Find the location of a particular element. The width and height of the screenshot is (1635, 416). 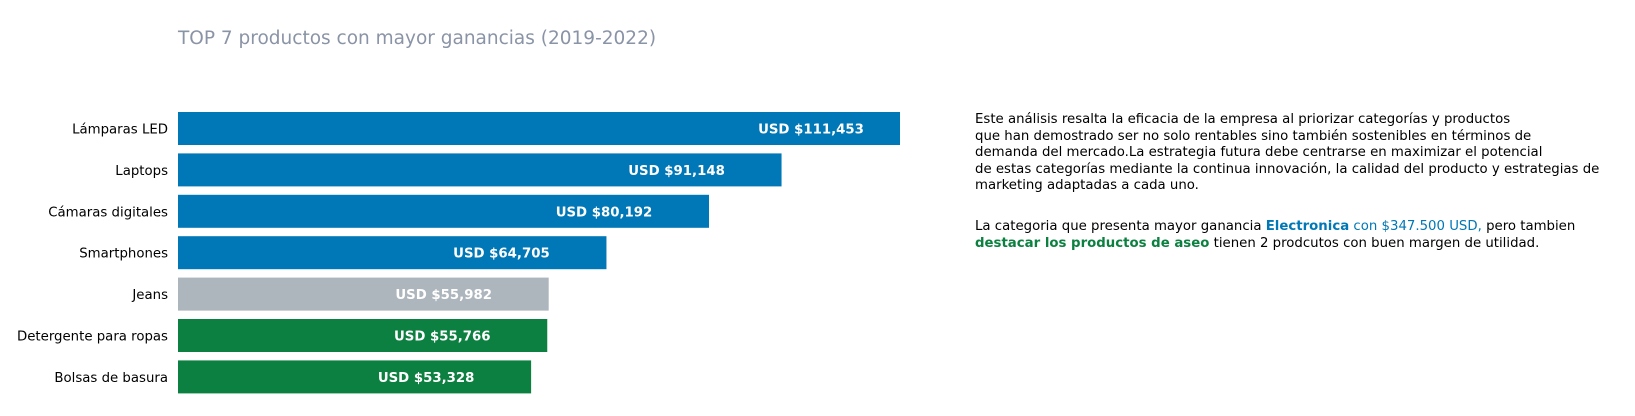

category-label: Cámaras digitales is located at coordinates (108, 212).